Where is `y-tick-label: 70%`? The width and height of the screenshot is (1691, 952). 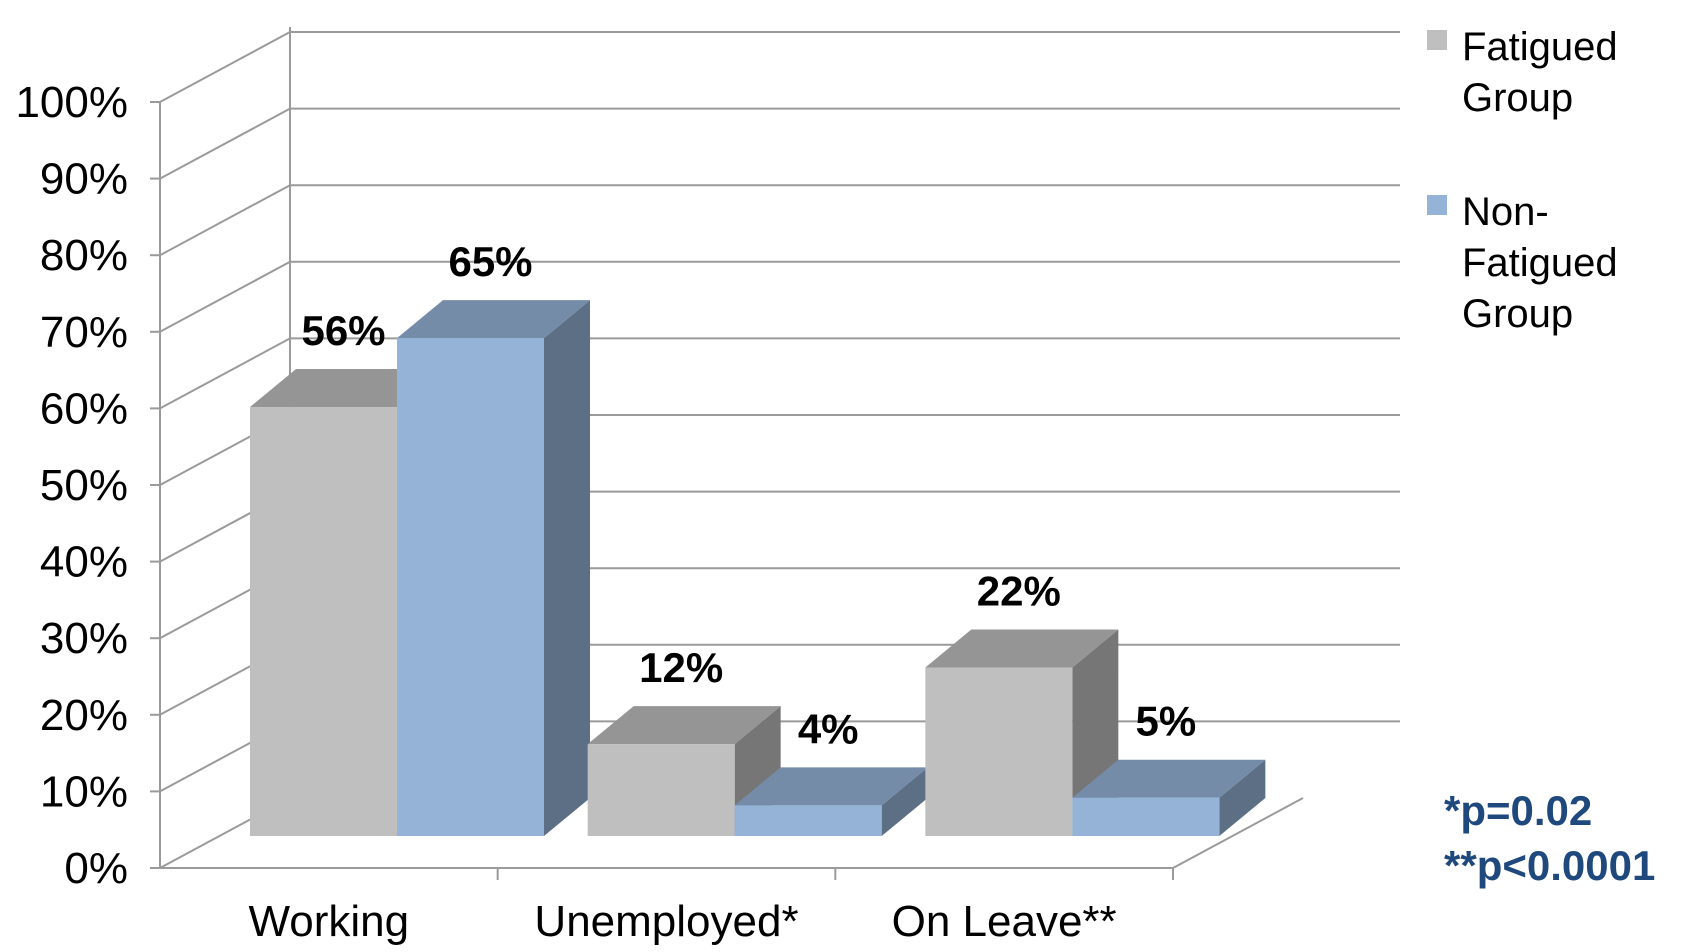
y-tick-label: 70% is located at coordinates (84, 332).